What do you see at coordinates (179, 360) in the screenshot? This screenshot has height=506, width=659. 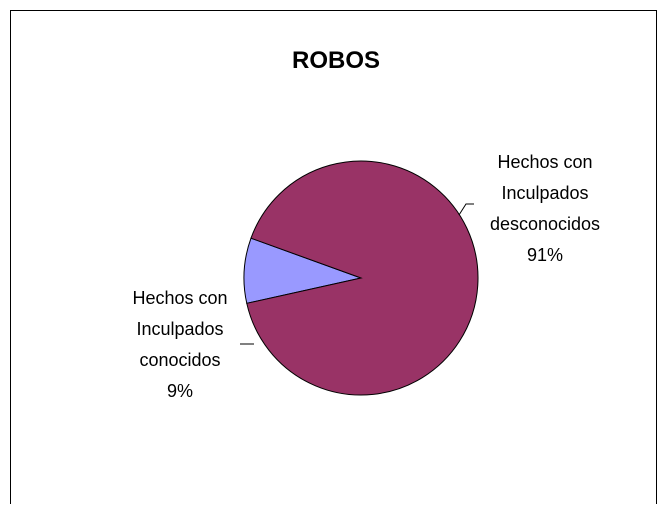 I see `data-label-name-0: conocidos` at bounding box center [179, 360].